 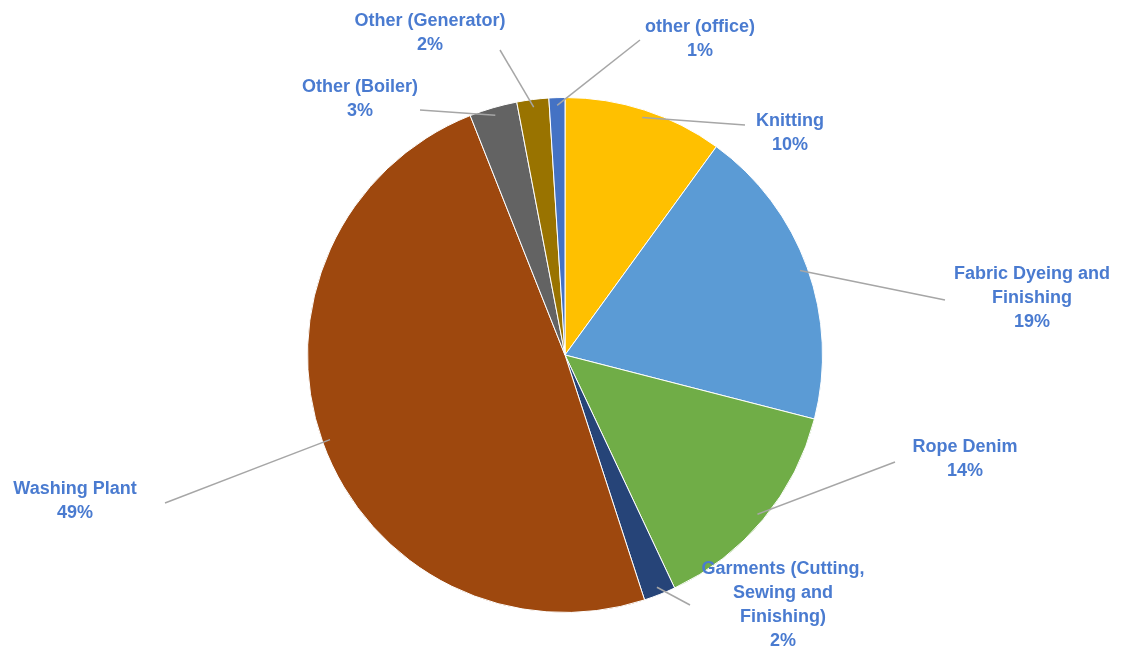 I want to click on data-label: 19%, so click(x=1032, y=320).